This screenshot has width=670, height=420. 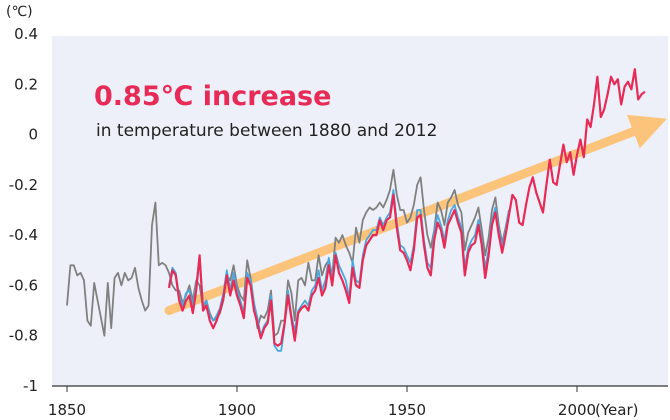 I want to click on x-axis-unit-label: (Year), so click(x=616, y=410).